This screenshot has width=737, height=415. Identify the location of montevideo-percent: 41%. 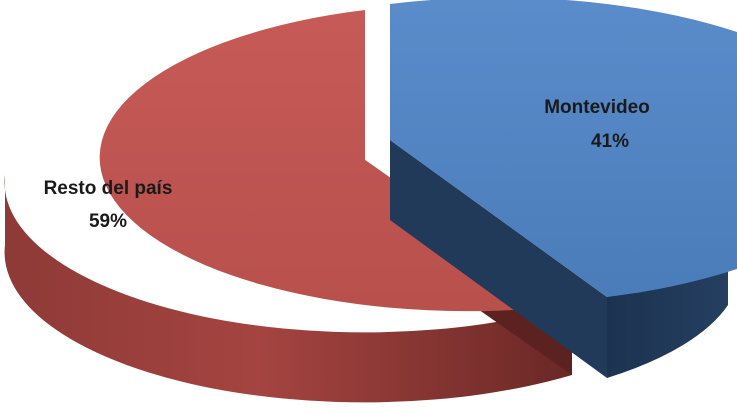
(610, 141).